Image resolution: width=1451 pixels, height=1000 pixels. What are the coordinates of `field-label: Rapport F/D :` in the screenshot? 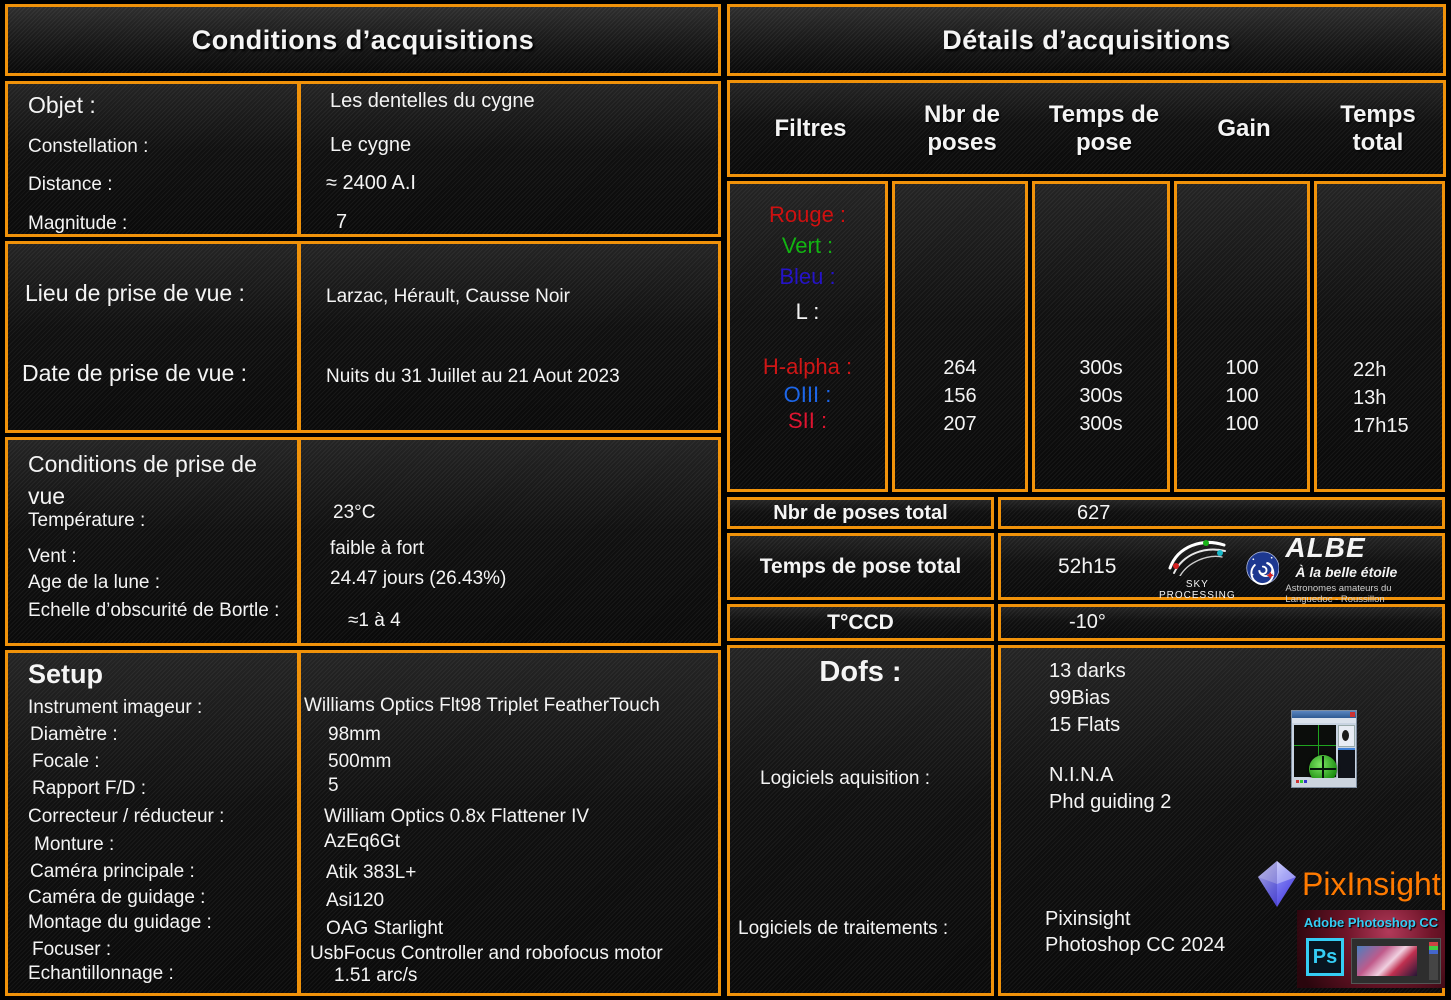 It's located at (89, 788).